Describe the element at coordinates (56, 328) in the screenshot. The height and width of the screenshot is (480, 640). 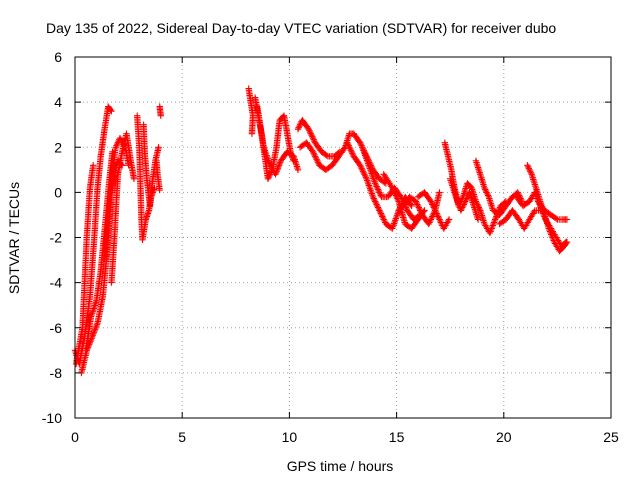
I see `y-tick-label: -6` at that location.